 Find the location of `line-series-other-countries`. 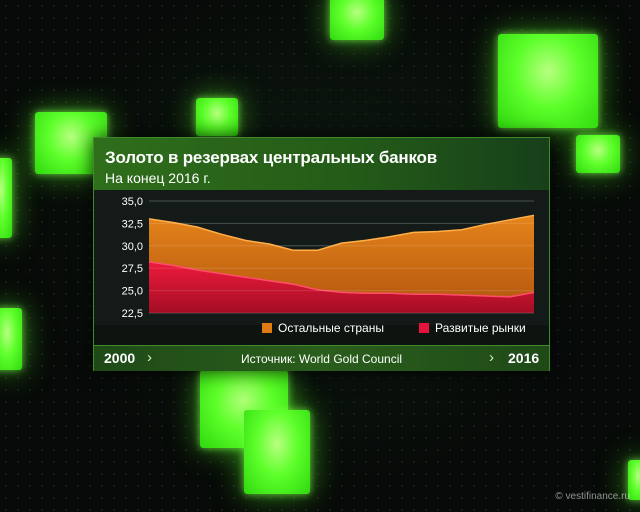

line-series-other-countries is located at coordinates (341, 233).